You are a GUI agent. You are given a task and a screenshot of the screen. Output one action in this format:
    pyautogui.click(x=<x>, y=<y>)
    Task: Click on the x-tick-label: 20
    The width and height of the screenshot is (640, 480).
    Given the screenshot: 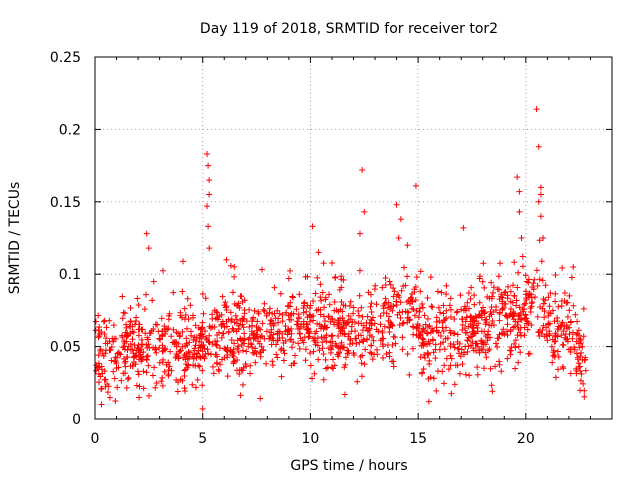 What is the action you would take?
    pyautogui.click(x=526, y=439)
    